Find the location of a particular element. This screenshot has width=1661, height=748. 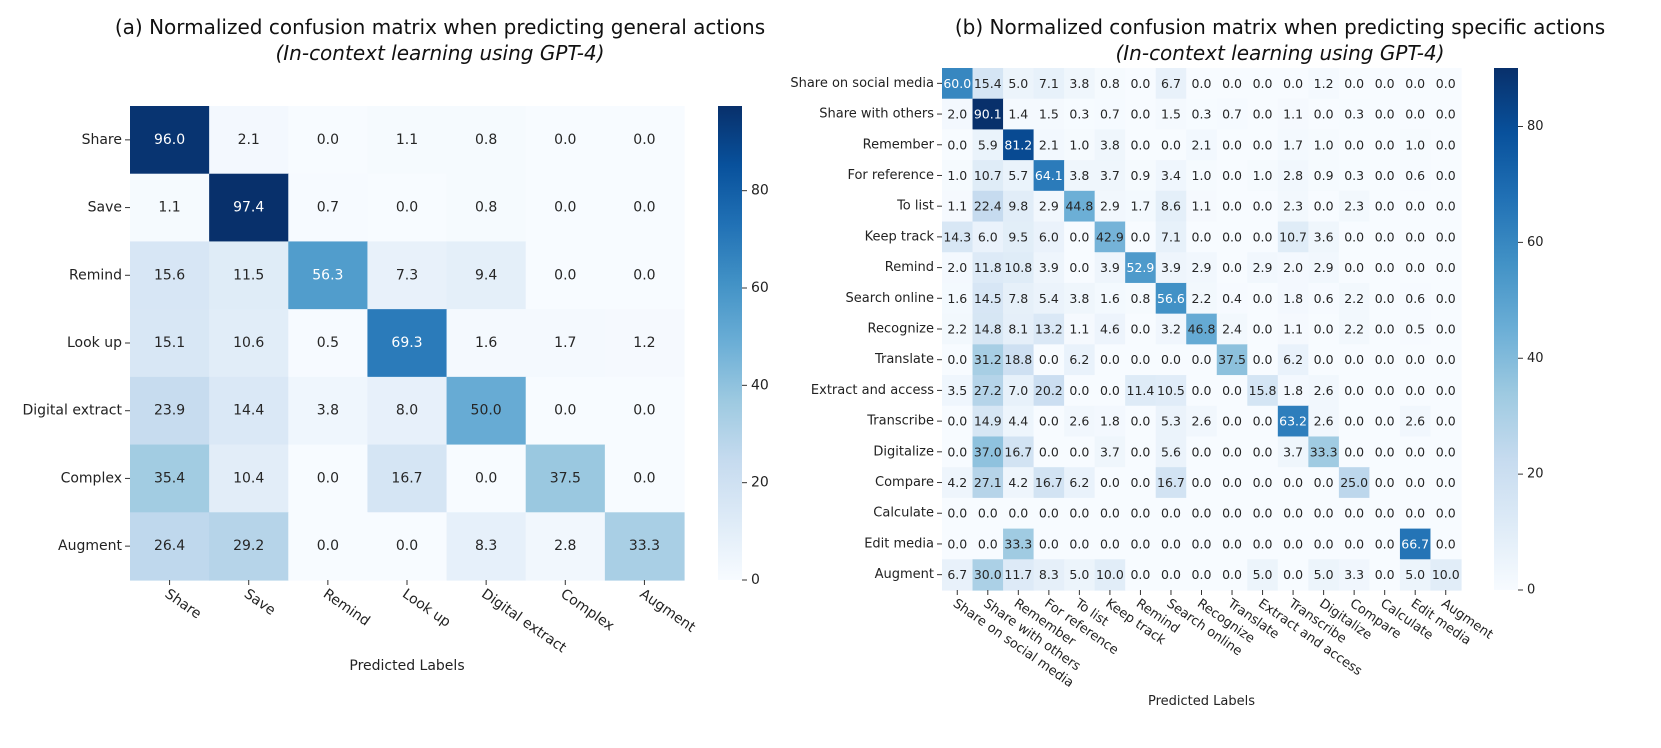

cell-value-label: 9.4 is located at coordinates (486, 275).